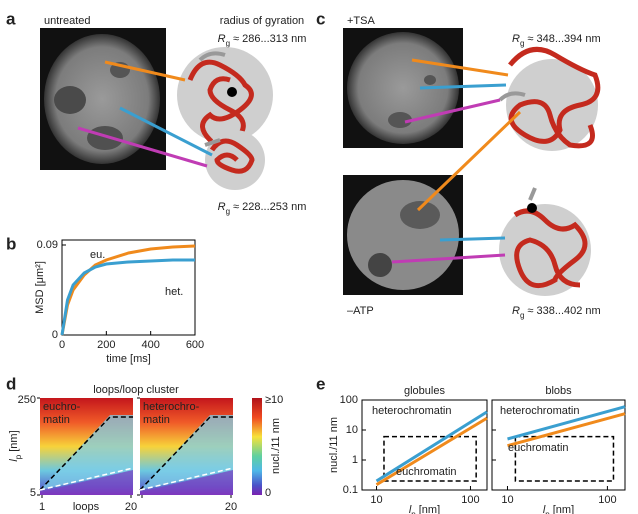 The image size is (638, 514). Describe the element at coordinates (544, 509) in the screenshot. I see `symbol: l` at that location.